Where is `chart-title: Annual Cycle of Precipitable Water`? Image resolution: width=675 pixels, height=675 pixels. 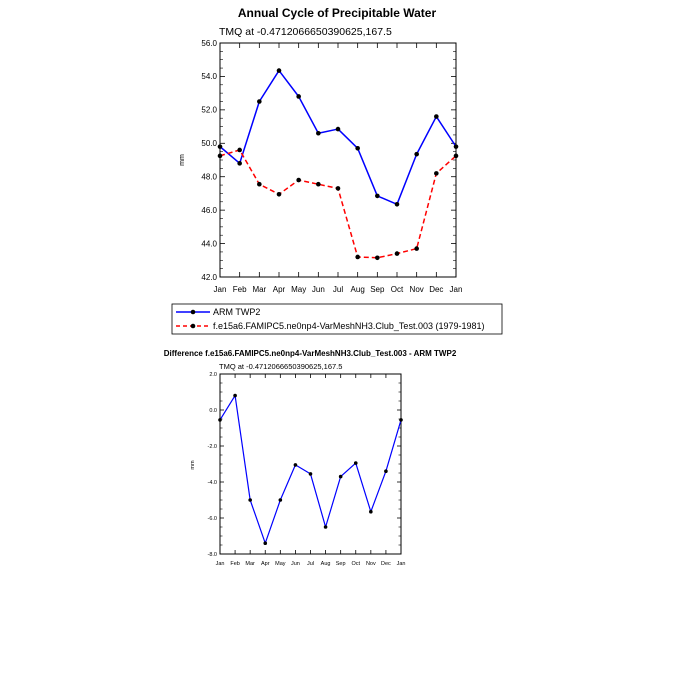 chart-title: Annual Cycle of Precipitable Water is located at coordinates (337, 13).